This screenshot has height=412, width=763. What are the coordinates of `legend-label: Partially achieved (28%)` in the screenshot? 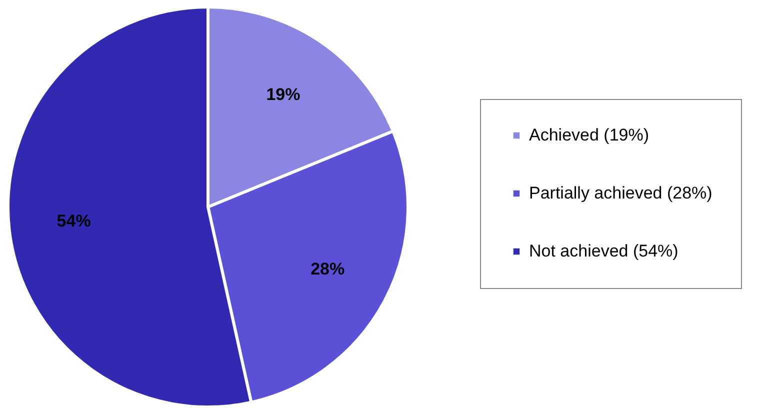 It's located at (620, 193).